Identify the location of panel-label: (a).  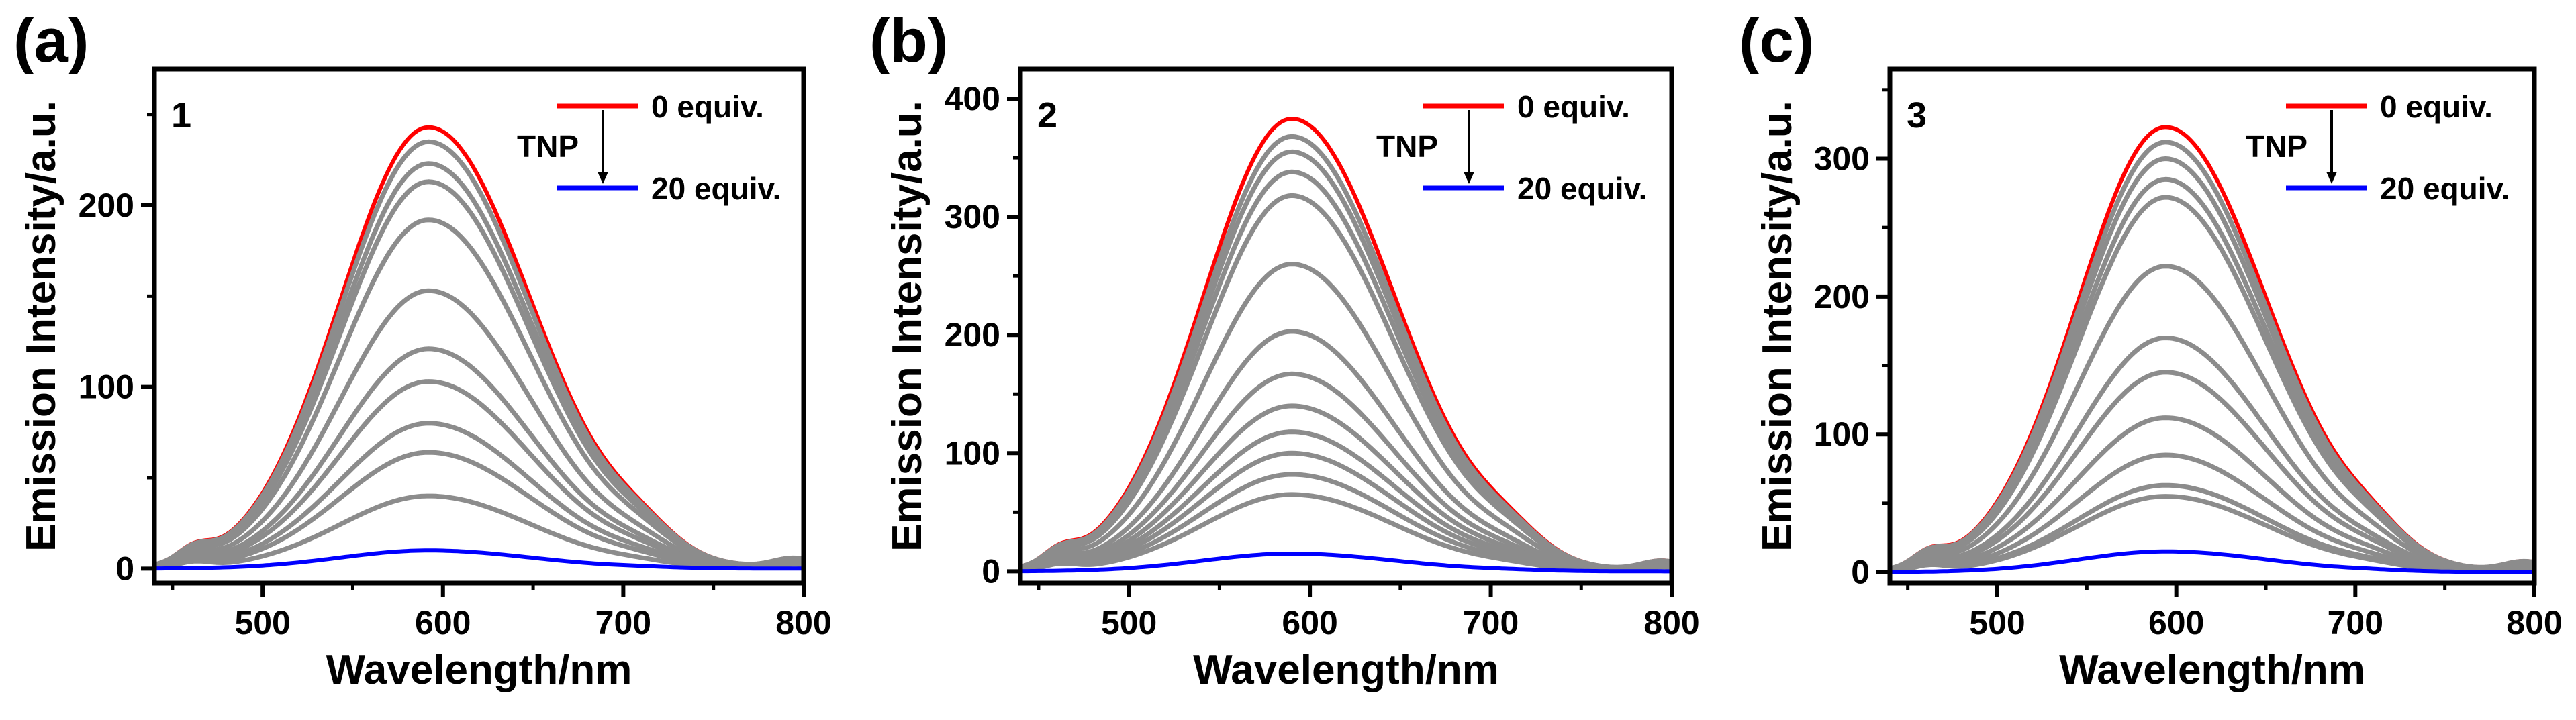
(51, 41).